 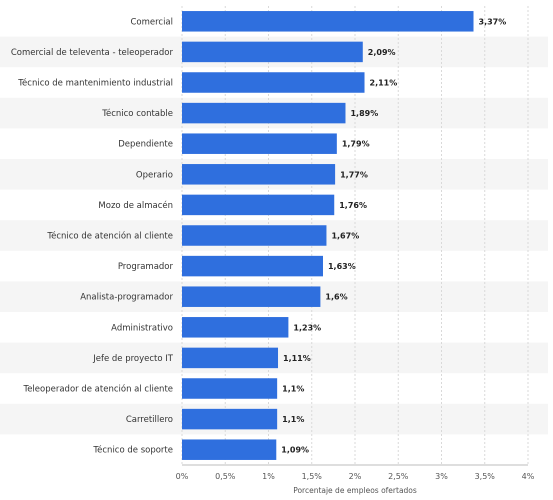 I want to click on category-label: Administrativo, so click(x=142, y=328).